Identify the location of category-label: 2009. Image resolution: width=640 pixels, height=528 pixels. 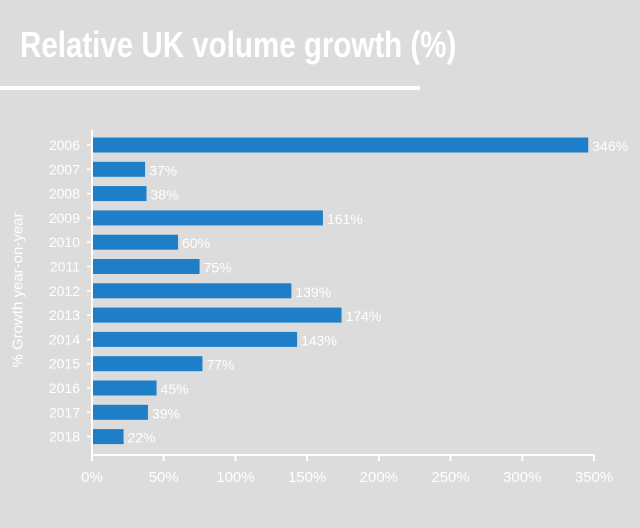
(64, 218).